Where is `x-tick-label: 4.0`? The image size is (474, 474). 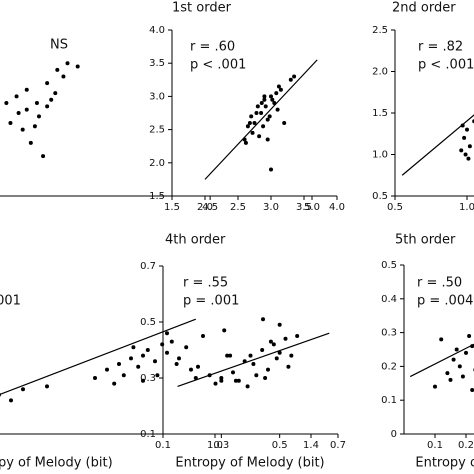 x-tick-label: 4.0 is located at coordinates (337, 207).